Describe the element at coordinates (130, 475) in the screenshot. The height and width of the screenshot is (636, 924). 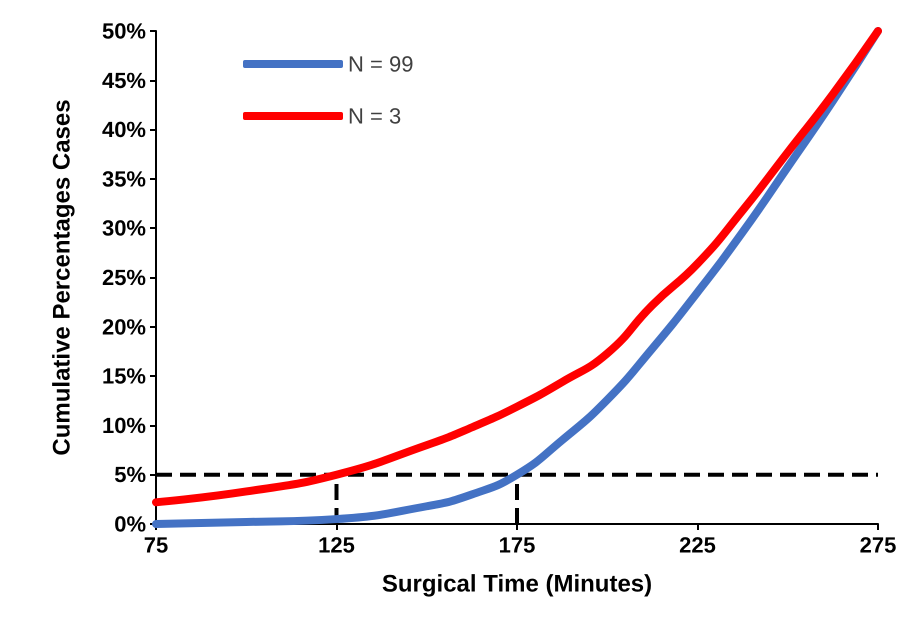
I see `y-tick-label: 5%` at that location.